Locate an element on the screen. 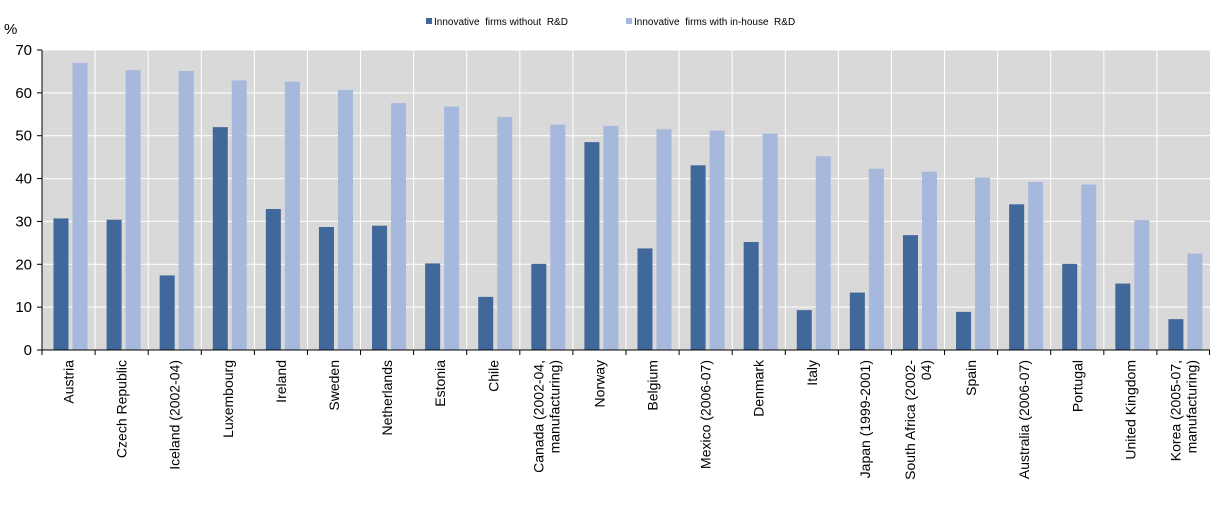 The width and height of the screenshot is (1210, 516). x-category-label: Japan (1999-2001) is located at coordinates (865, 419).